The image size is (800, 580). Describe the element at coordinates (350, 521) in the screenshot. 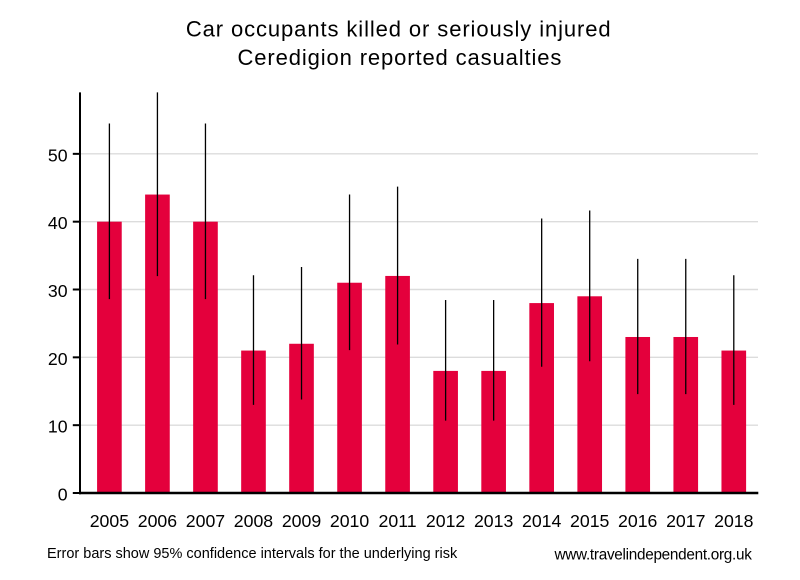

I see `svg-text: 2010` at that location.